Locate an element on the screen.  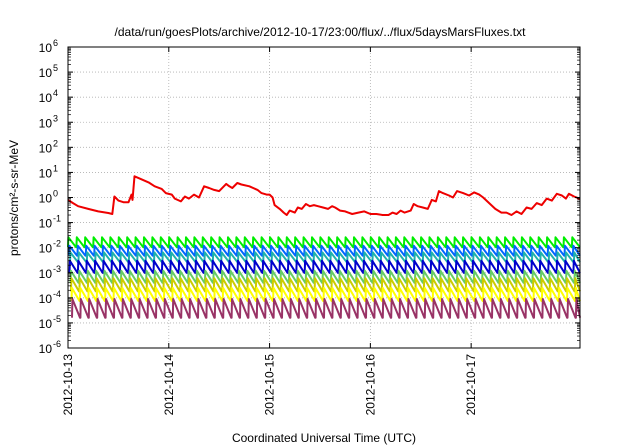
y-tick-exponent: 5 is located at coordinates (55, 68).